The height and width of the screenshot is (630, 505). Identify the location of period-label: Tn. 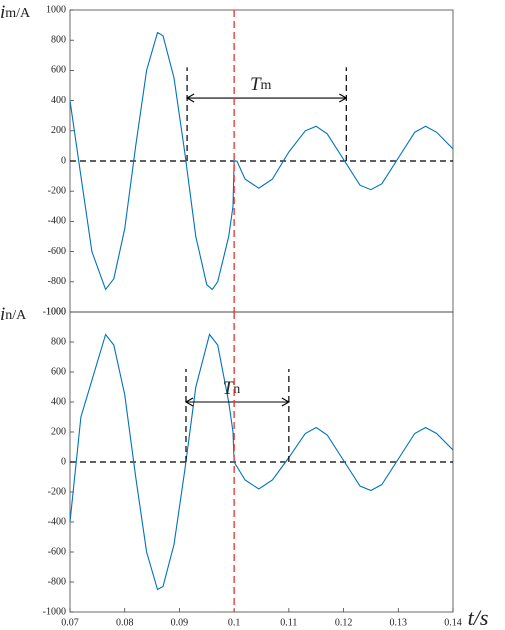
(232, 388).